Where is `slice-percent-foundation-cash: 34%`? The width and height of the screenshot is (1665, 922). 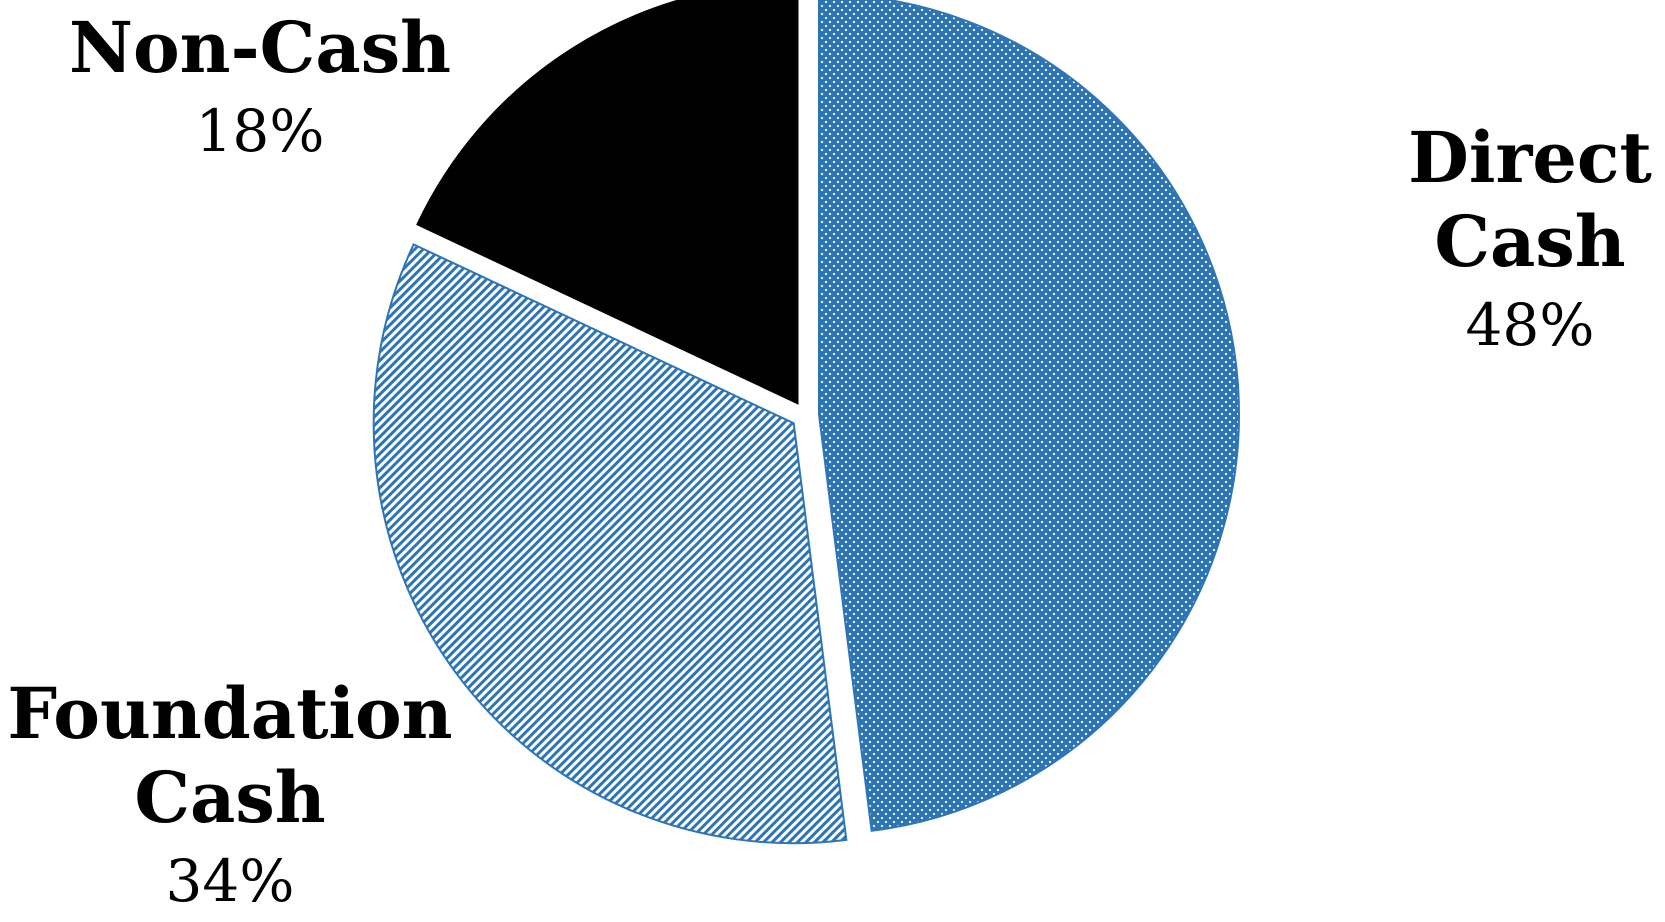 slice-percent-foundation-cash: 34% is located at coordinates (230, 881).